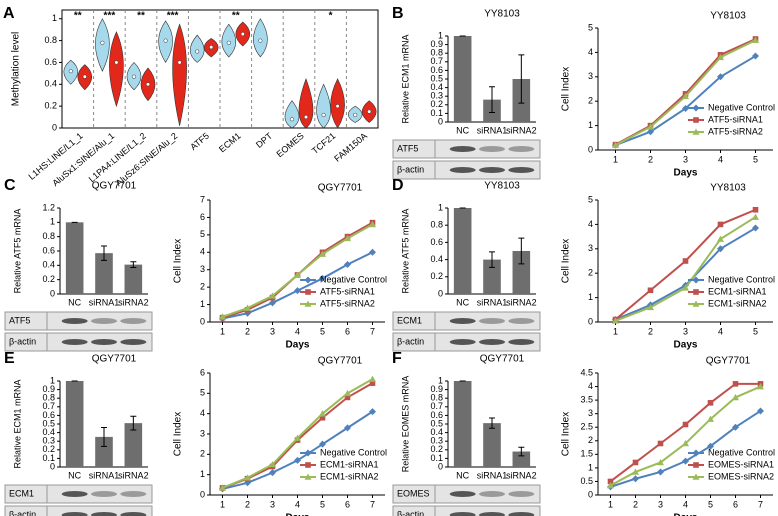 Image resolution: width=778 pixels, height=516 pixels. I want to click on blot-label: ECM1, so click(409, 320).